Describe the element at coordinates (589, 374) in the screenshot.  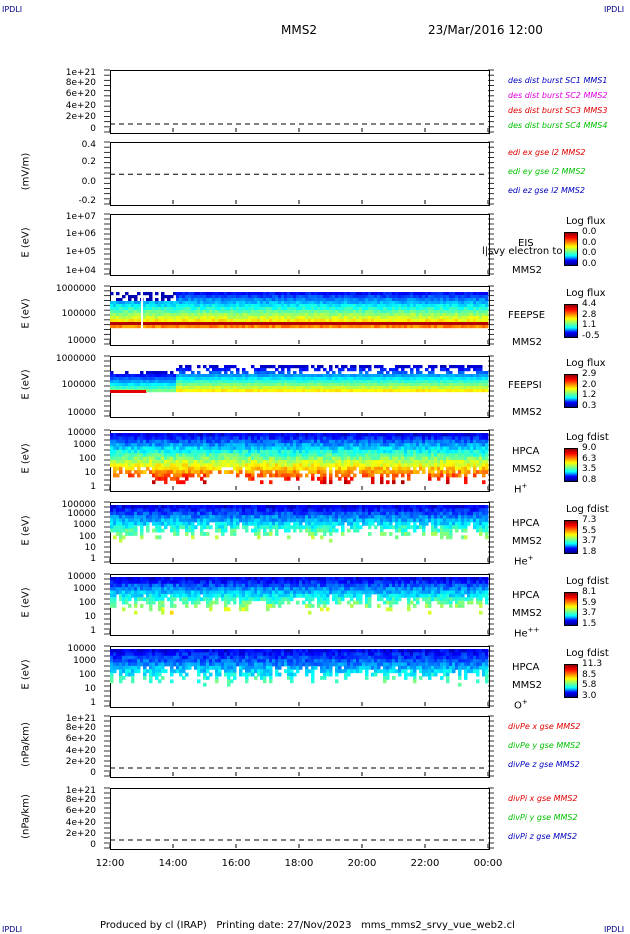
I see `panel-feepsi-colorbar-tick: 2.9` at that location.